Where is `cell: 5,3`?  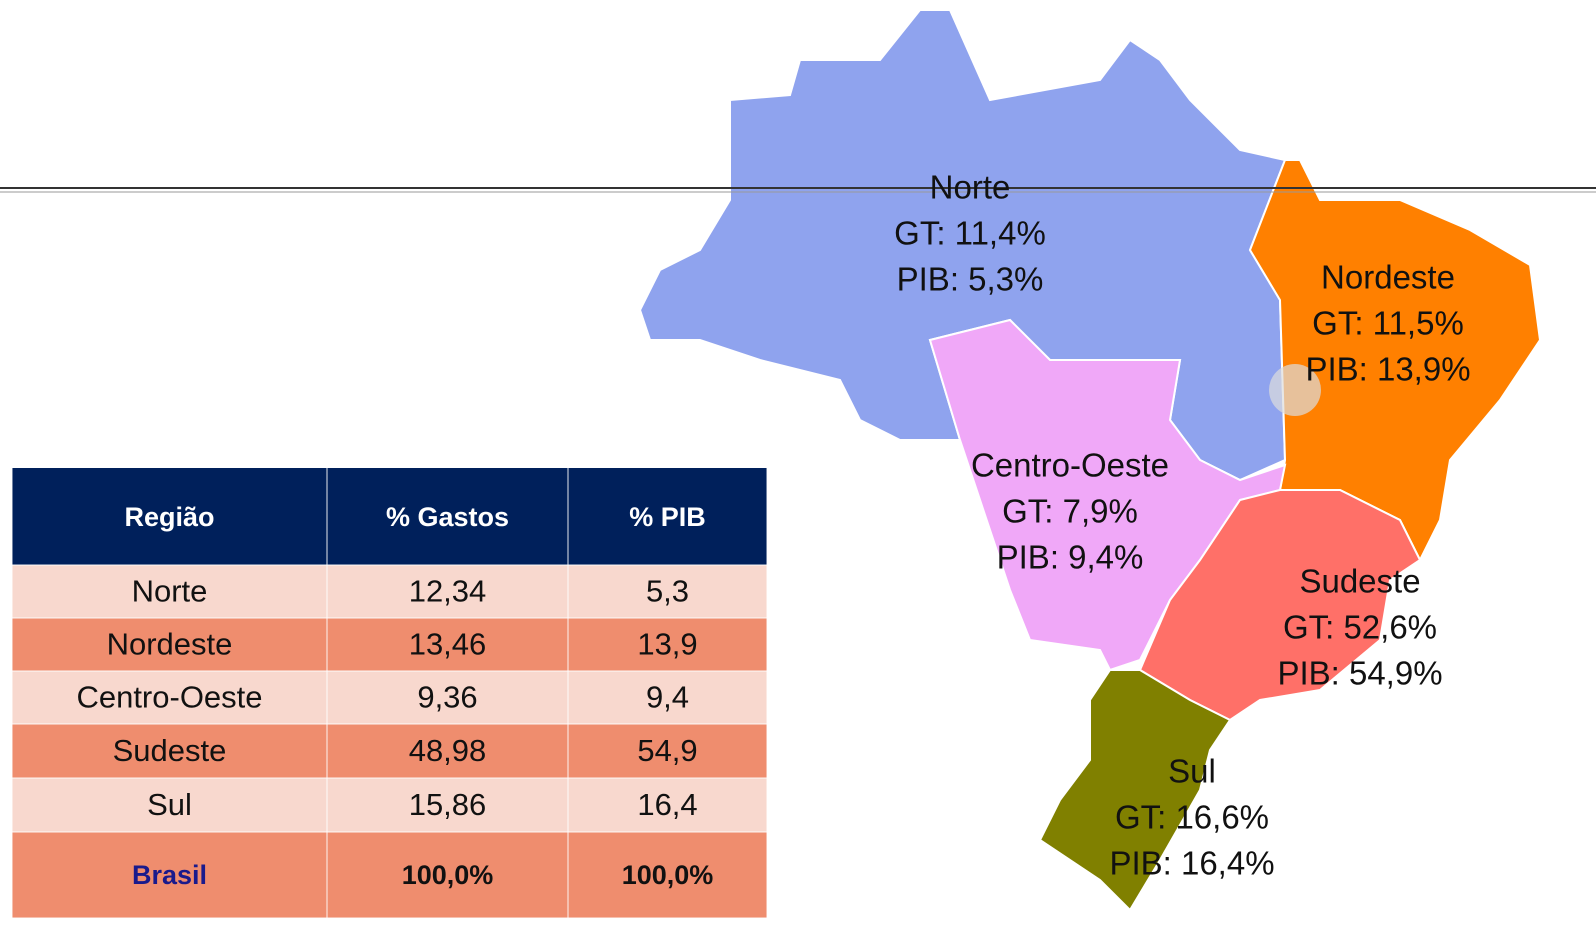
cell: 5,3 is located at coordinates (667, 591).